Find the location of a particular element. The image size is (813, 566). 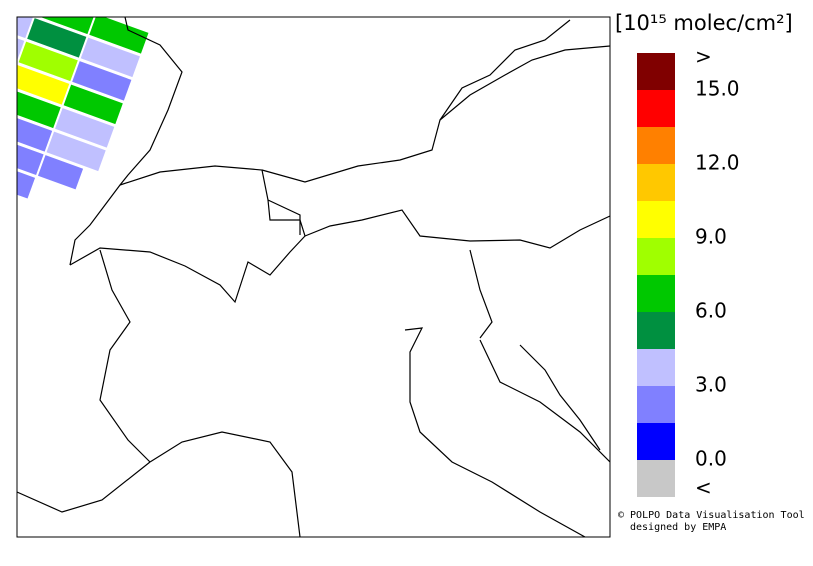

legend-tick-label: 15.0 is located at coordinates (717, 89).